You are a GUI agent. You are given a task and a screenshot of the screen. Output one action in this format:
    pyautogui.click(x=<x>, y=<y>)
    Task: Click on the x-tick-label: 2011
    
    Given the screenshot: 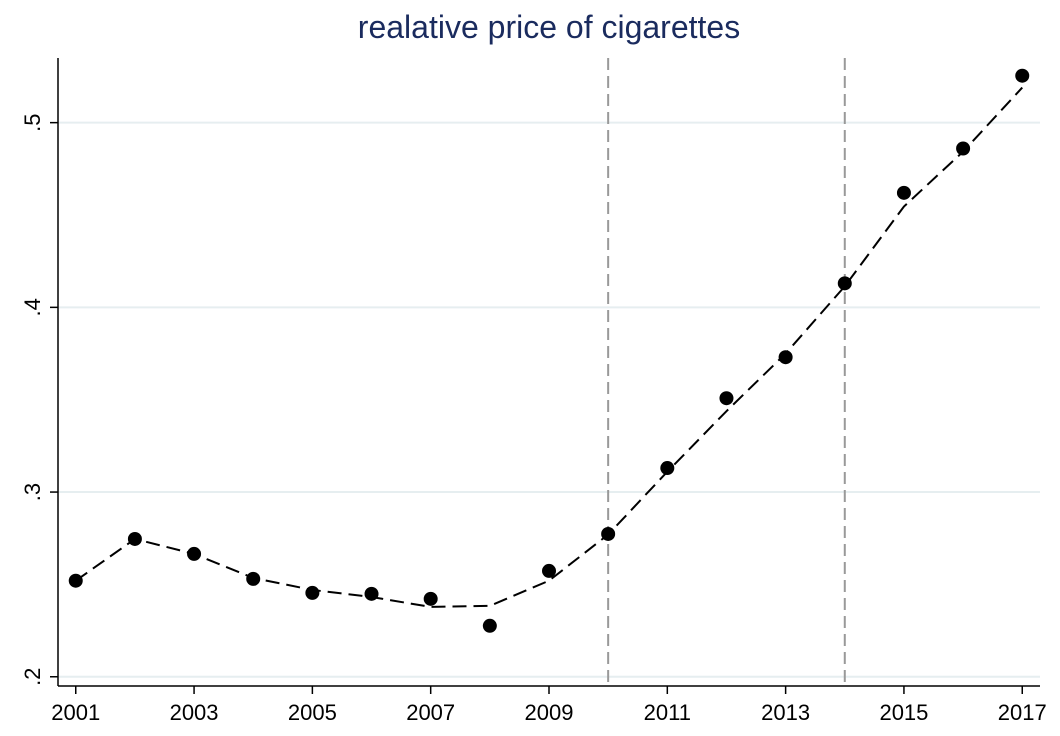 What is the action you would take?
    pyautogui.click(x=667, y=712)
    